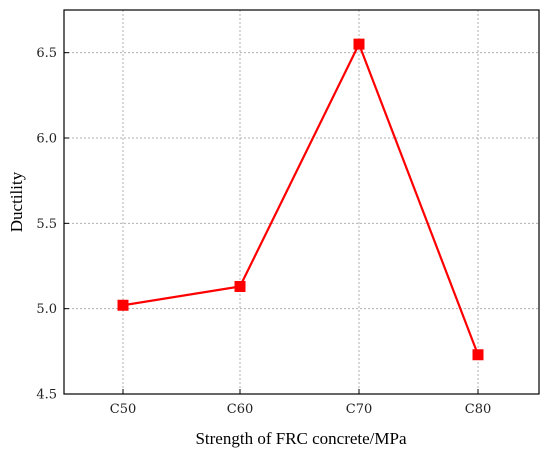 The image size is (550, 454). What do you see at coordinates (301, 438) in the screenshot?
I see `x-axis-title: Strength of FRC concrete/MPa` at bounding box center [301, 438].